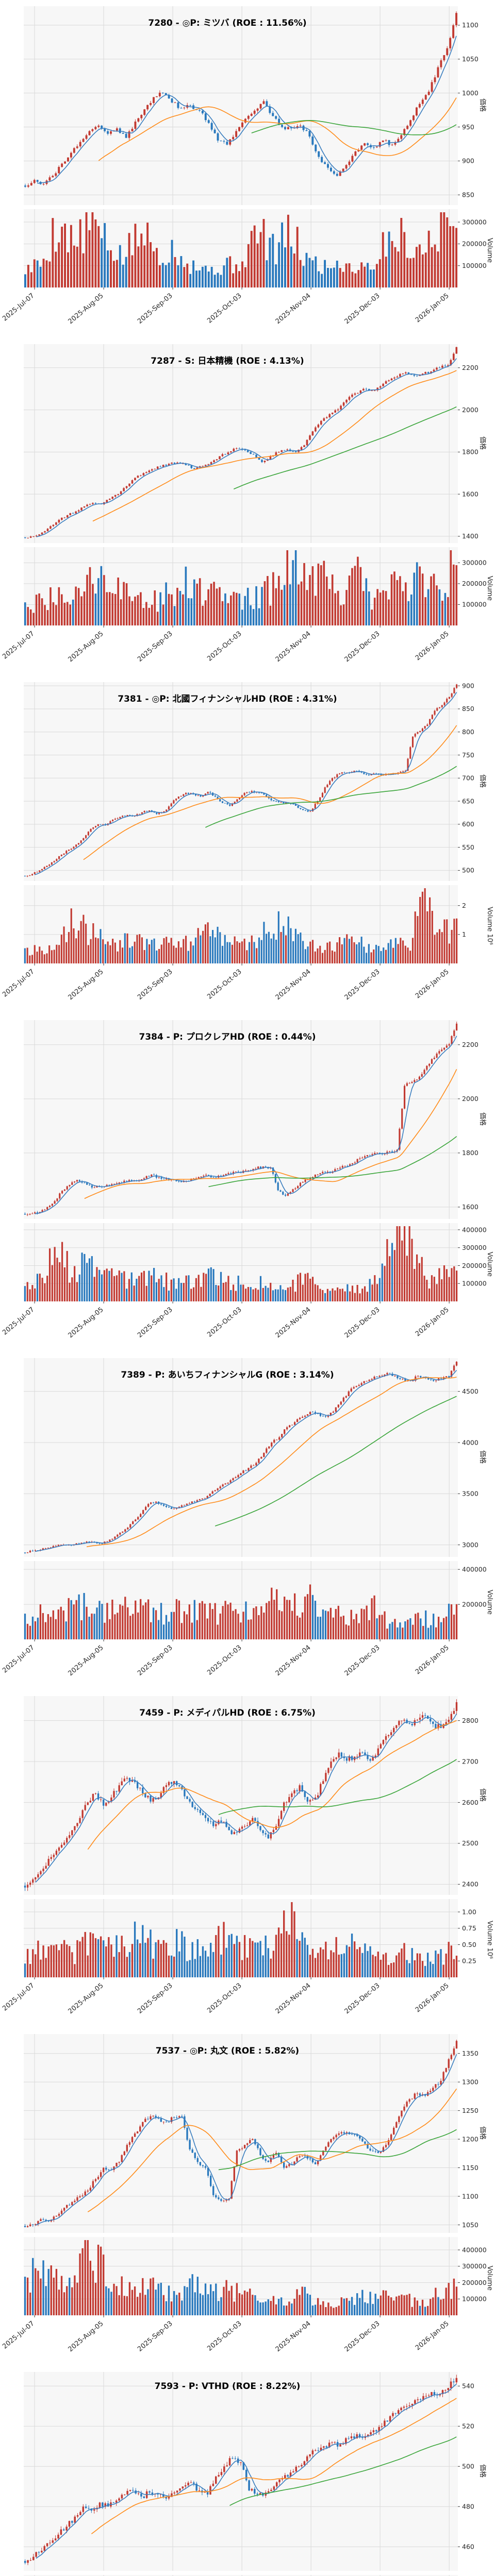  Describe the element at coordinates (469, 1928) in the screenshot. I see `svg-text: 0.75` at that location.